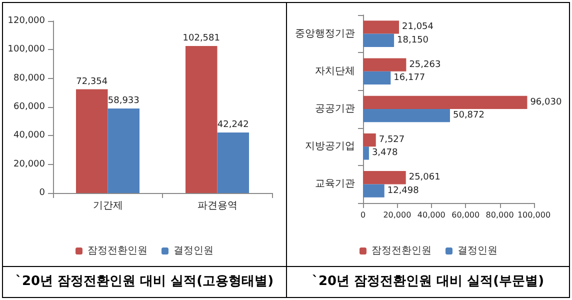 This screenshot has height=300, width=572. What do you see at coordinates (217, 206) in the screenshot?
I see `x-tick-label: 파견용역` at bounding box center [217, 206].